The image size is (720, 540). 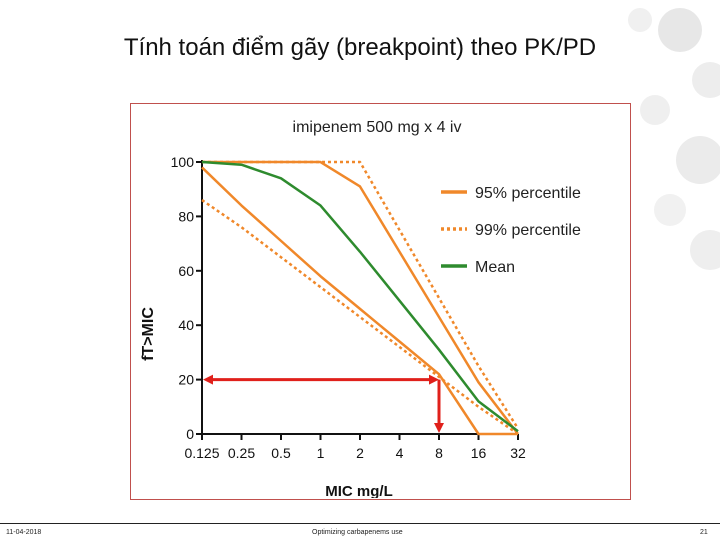 I want to click on annotation-arrowhead-down, so click(x=439, y=428).